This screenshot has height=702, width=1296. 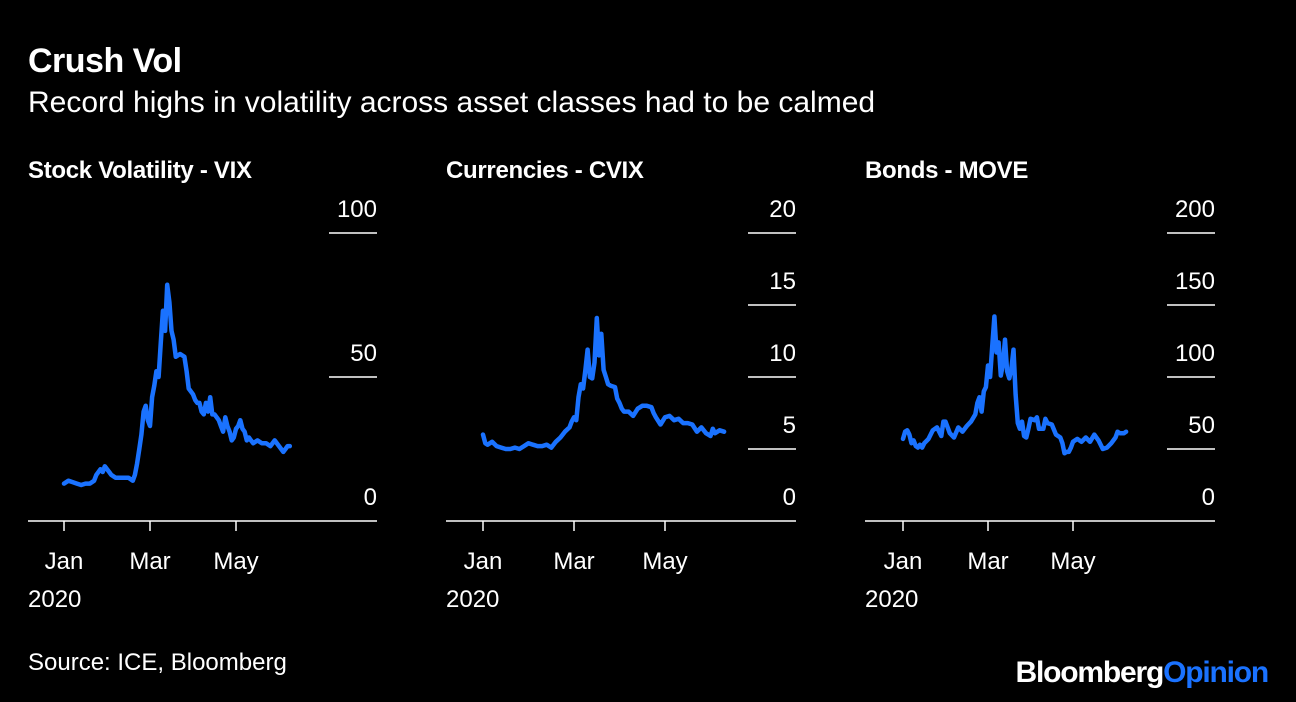 I want to click on x-tick-label-move-may: May, so click(x=1072, y=561).